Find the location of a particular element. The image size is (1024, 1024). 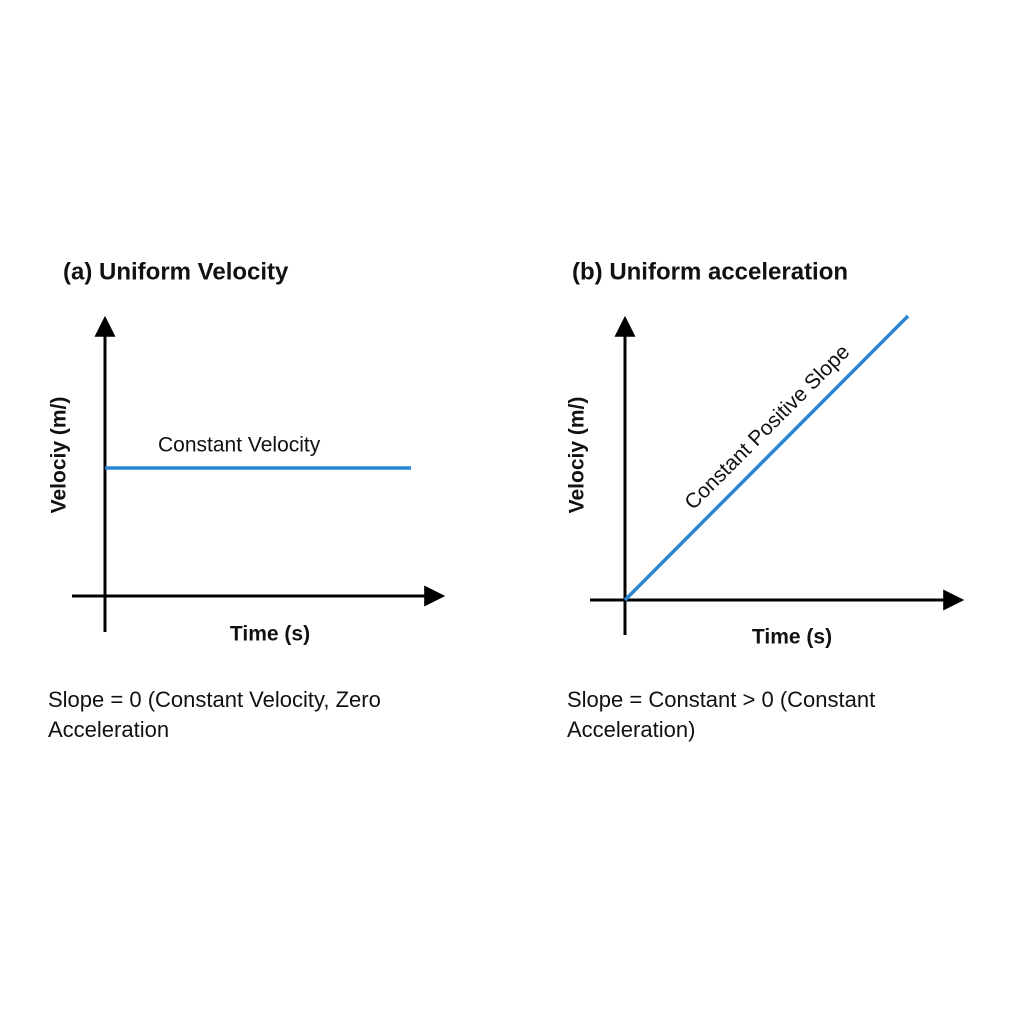

caption-line: Acceleration is located at coordinates (108, 729).